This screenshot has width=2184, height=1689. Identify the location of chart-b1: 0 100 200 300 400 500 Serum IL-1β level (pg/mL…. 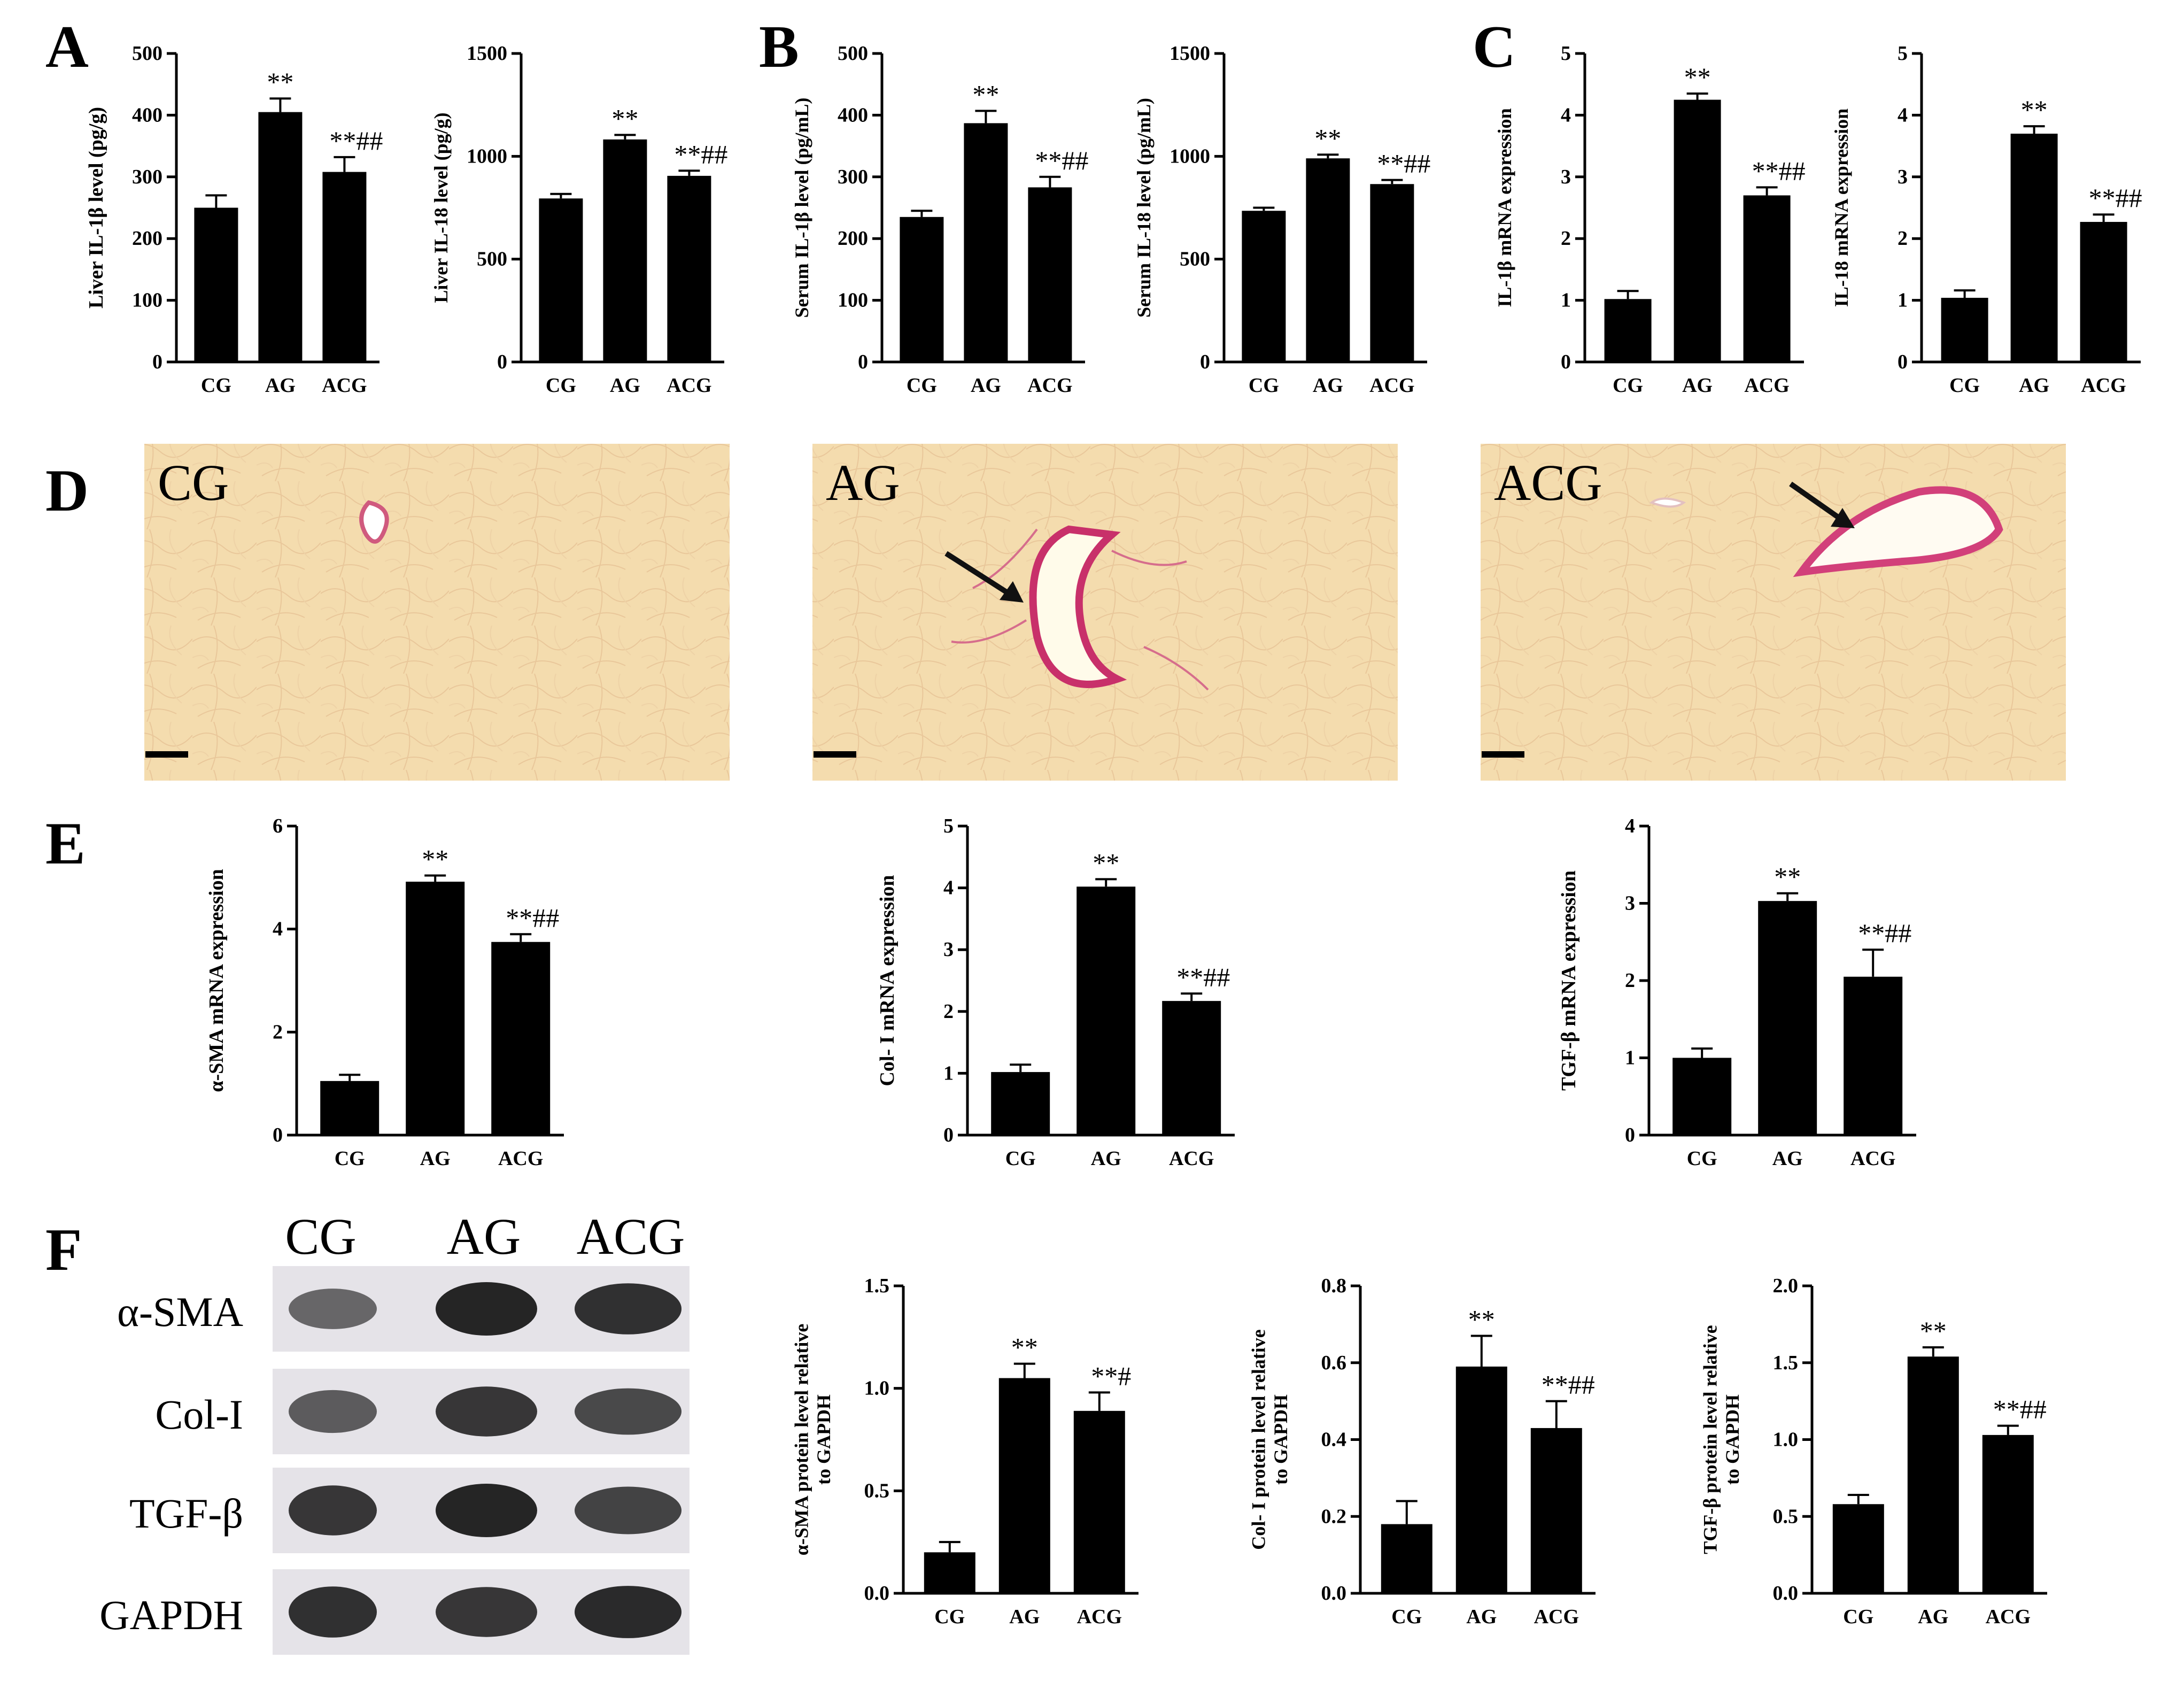
(939, 219).